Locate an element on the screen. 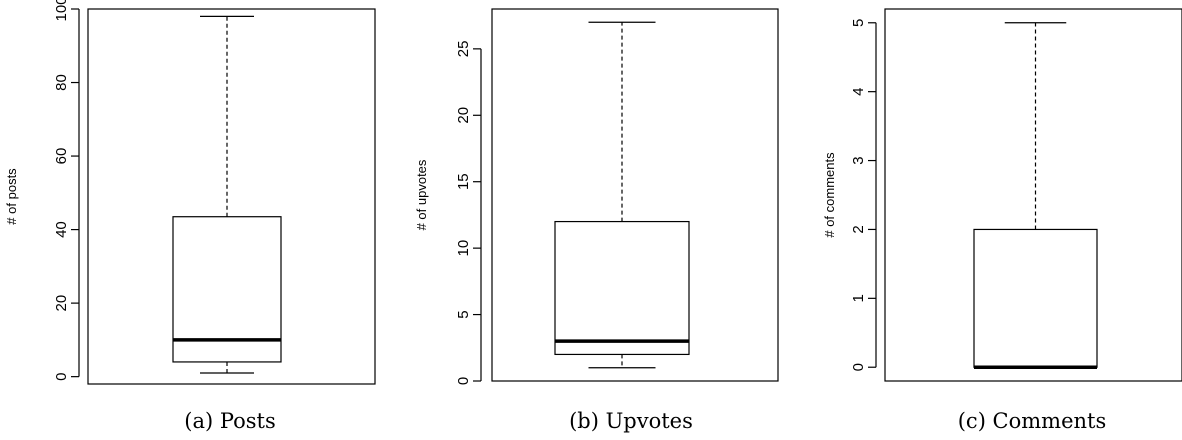 The width and height of the screenshot is (1182, 440). panel-0-y-tick-label: 0 is located at coordinates (61, 376).